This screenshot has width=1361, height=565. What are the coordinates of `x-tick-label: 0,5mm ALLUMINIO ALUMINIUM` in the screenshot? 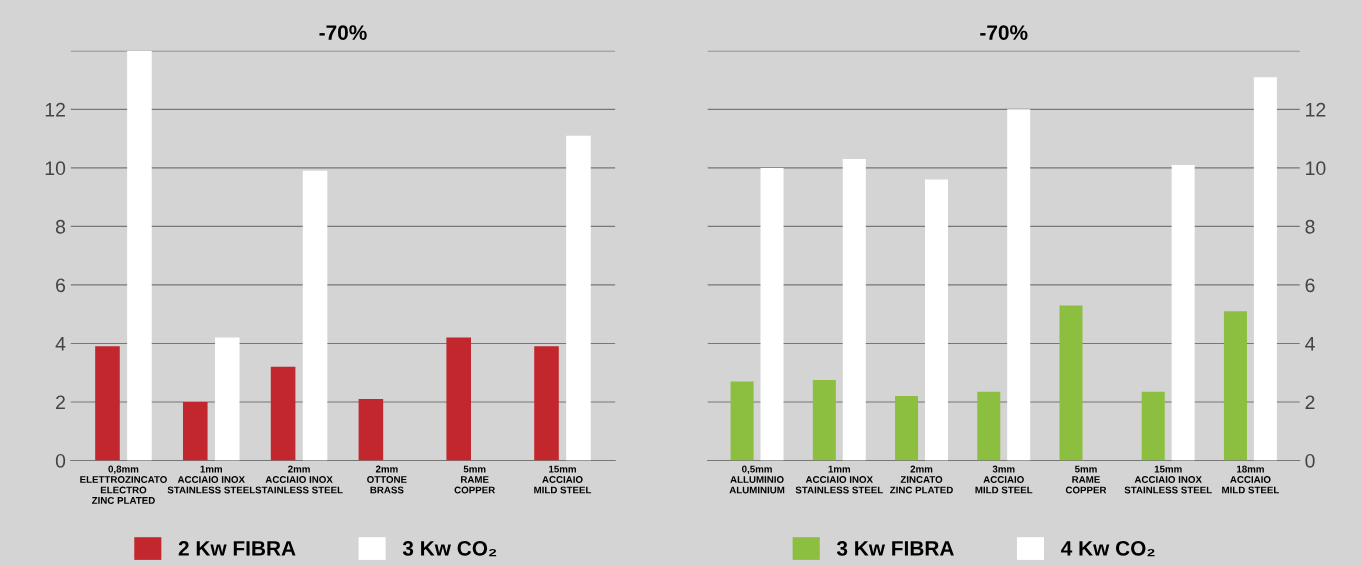 It's located at (757, 479).